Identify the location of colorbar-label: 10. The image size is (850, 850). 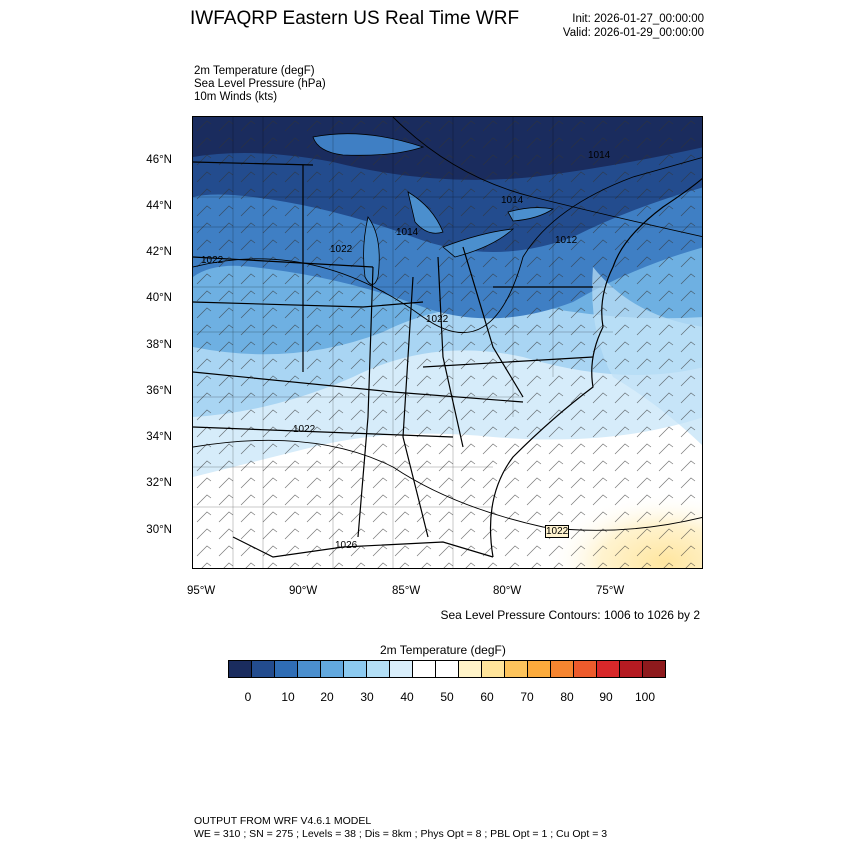
(288, 697).